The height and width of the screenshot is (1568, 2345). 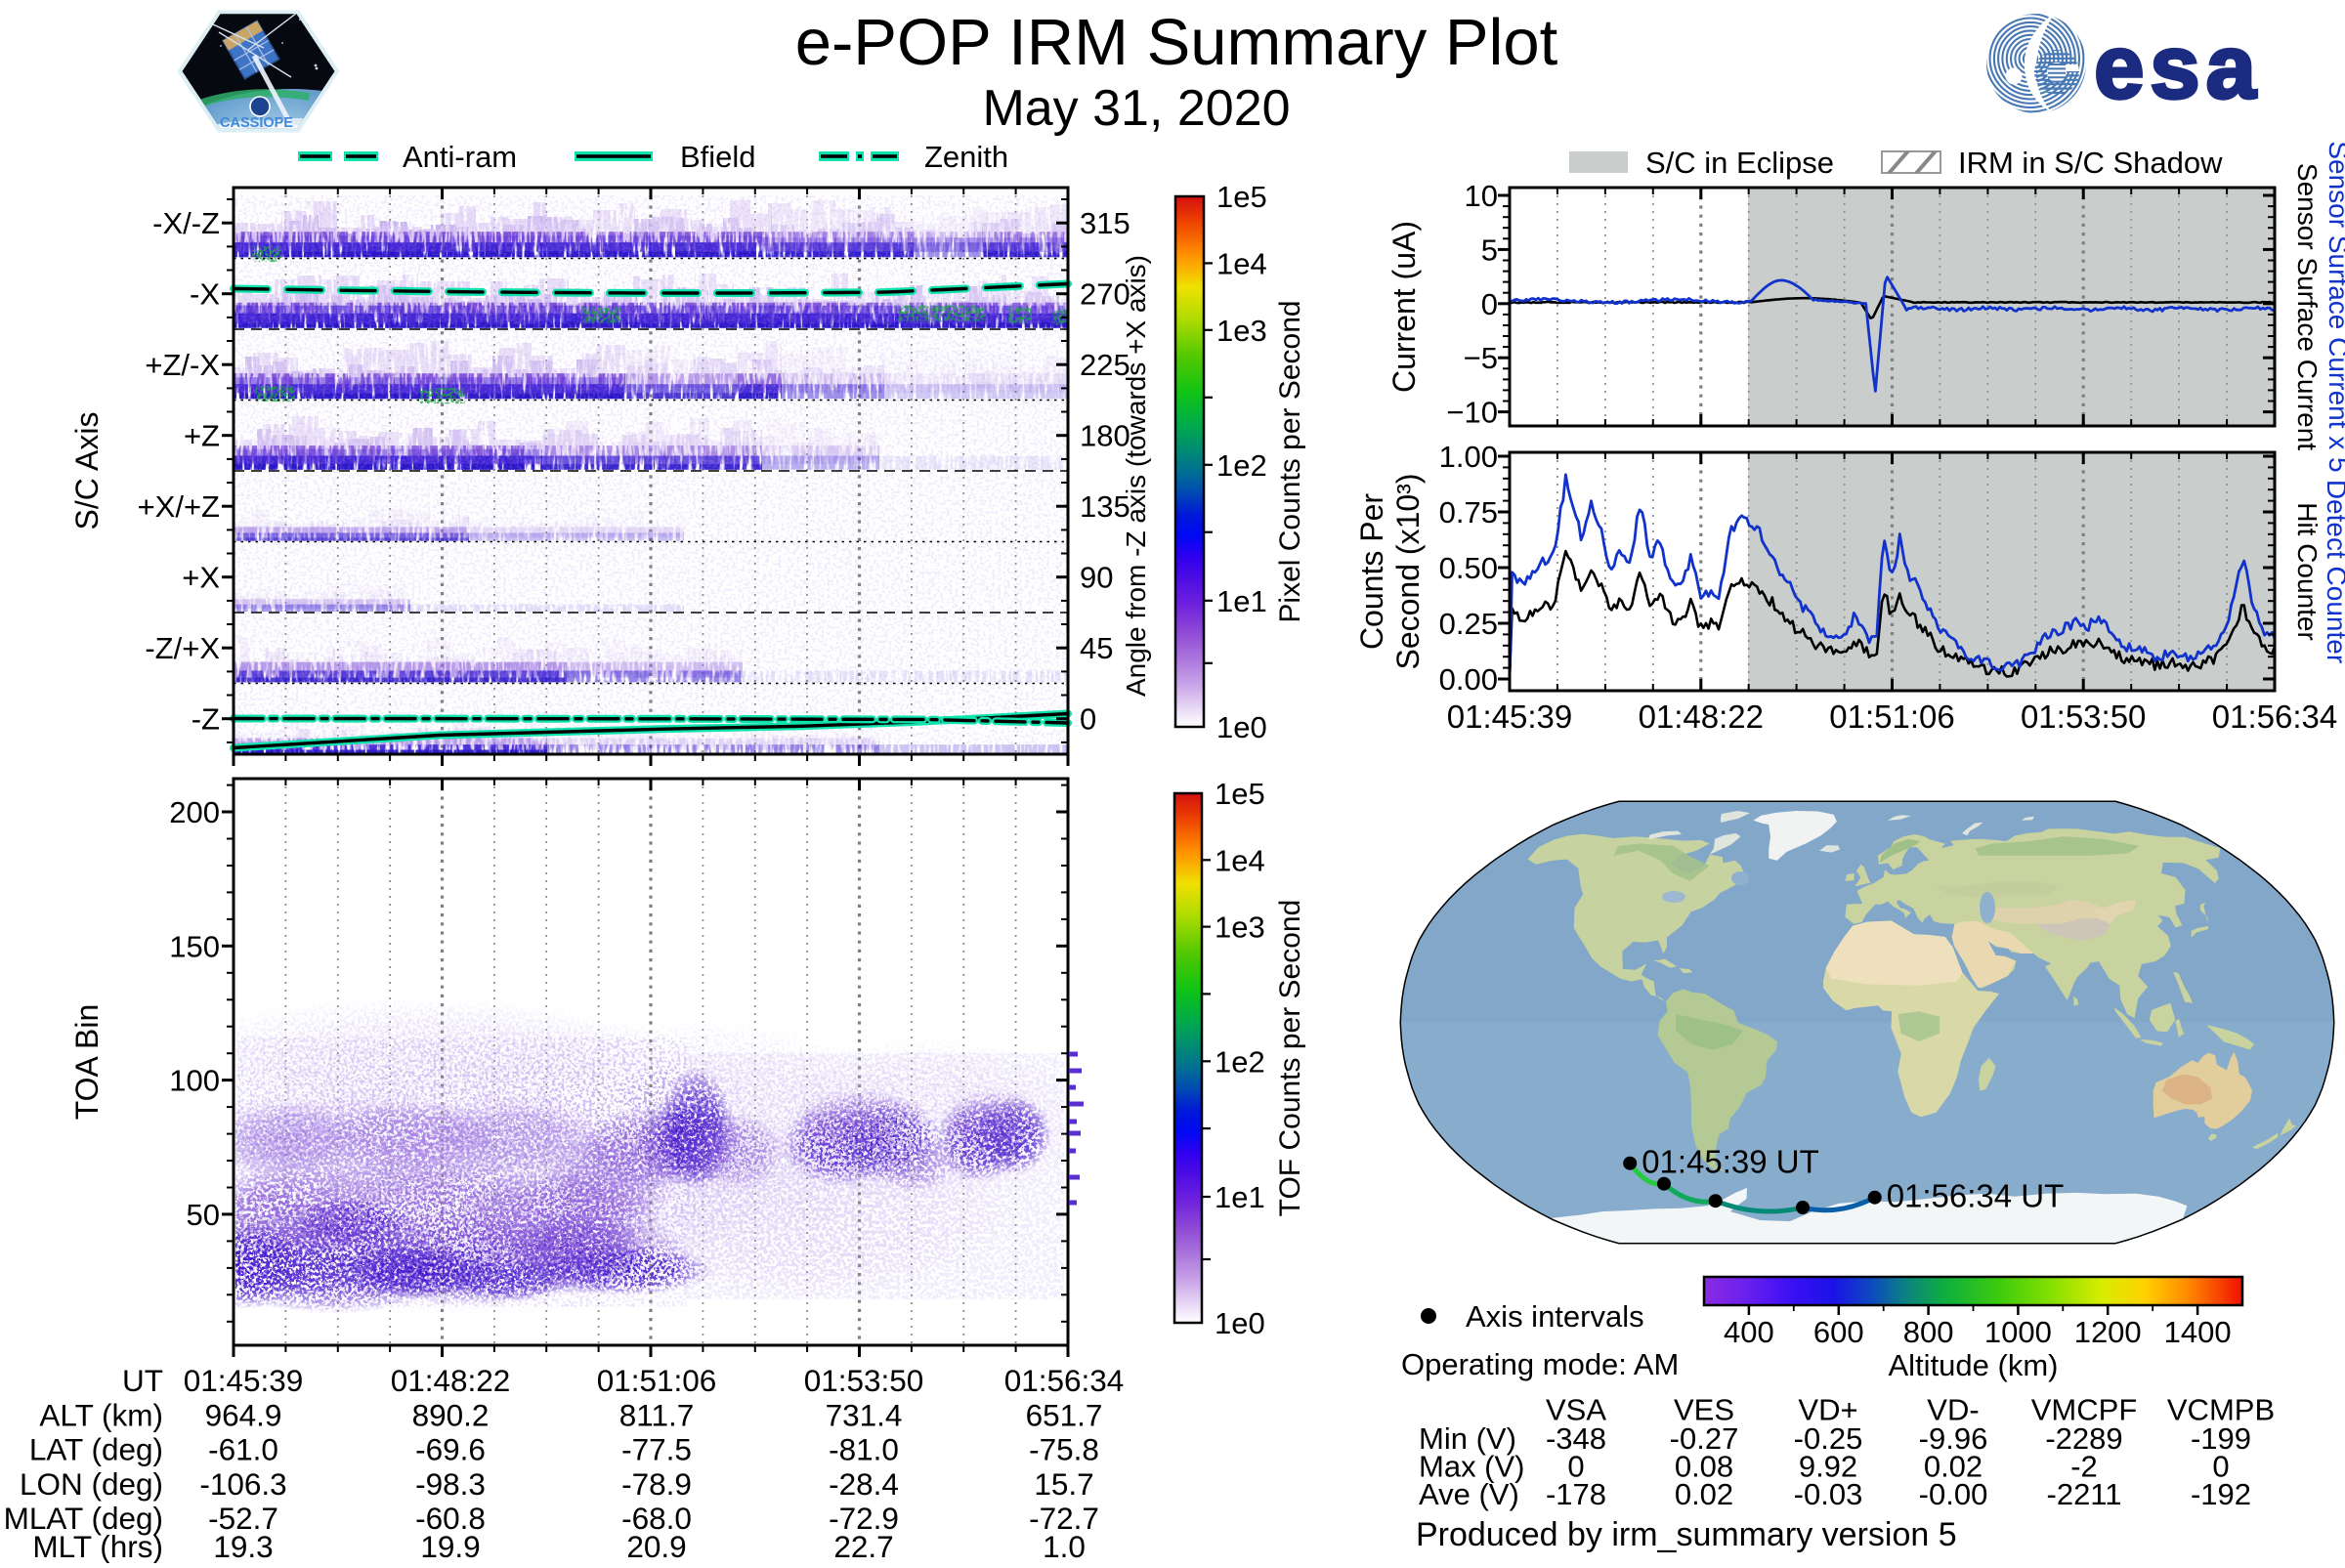 I want to click on svg-text: 100, so click(x=194, y=1081).